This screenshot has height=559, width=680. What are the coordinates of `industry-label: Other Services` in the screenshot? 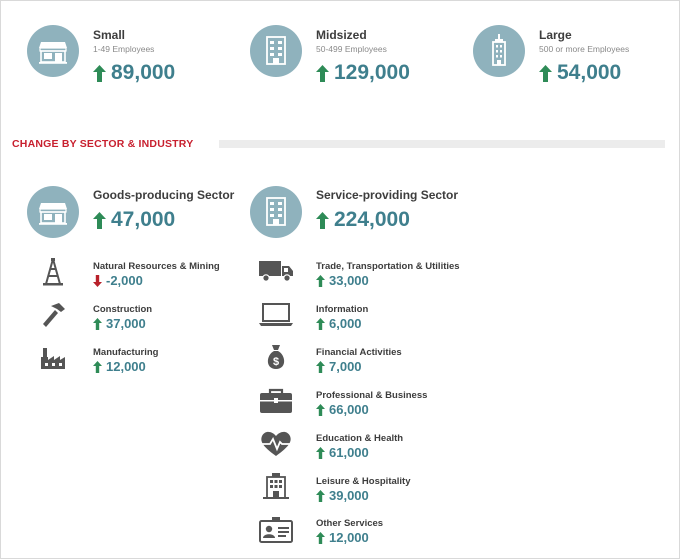 It's located at (350, 523).